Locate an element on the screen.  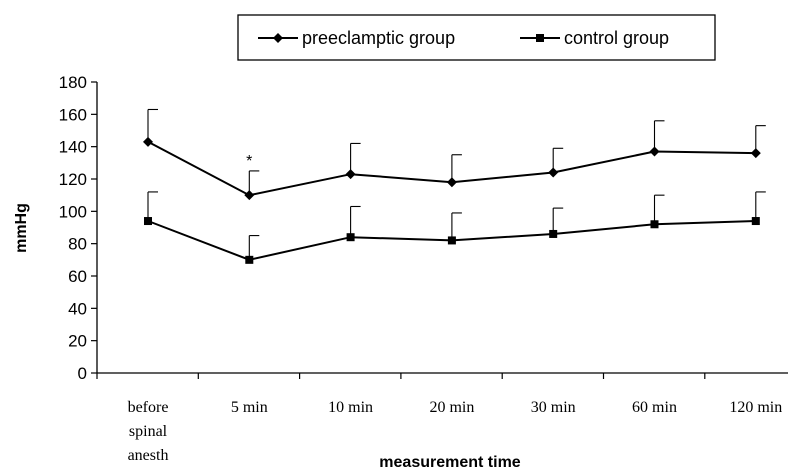
y-tick-label: 120 is located at coordinates (73, 179).